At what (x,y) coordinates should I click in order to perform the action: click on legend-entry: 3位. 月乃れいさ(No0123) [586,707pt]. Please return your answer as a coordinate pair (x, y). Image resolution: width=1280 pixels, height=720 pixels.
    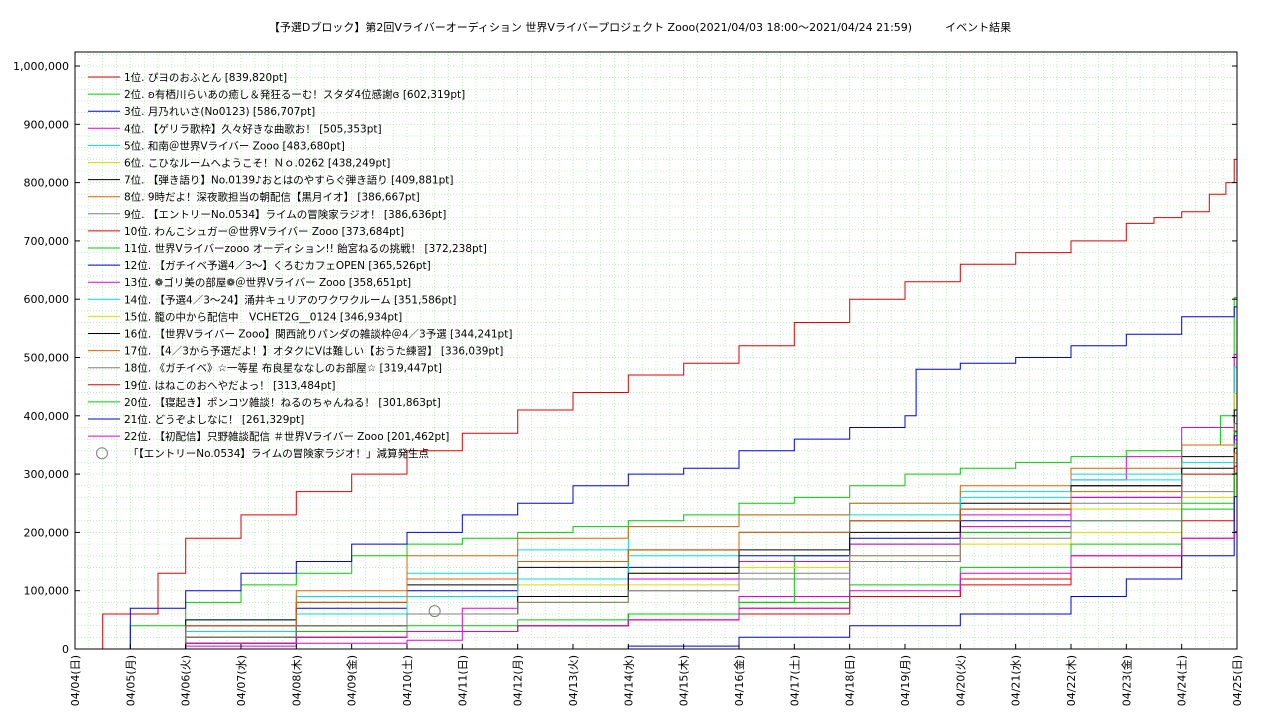
    Looking at the image, I should click on (219, 111).